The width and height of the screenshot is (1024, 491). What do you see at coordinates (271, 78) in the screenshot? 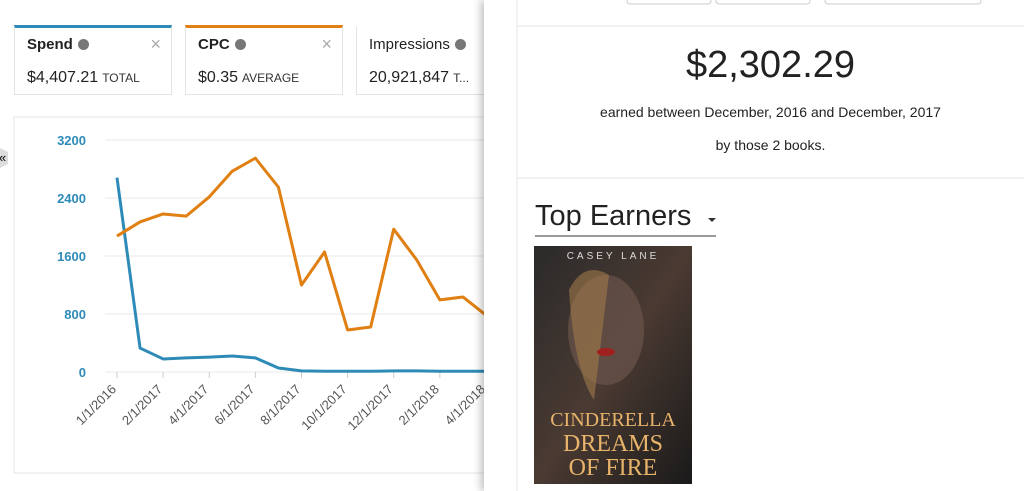
I see `card-unit: AVERAGE` at bounding box center [271, 78].